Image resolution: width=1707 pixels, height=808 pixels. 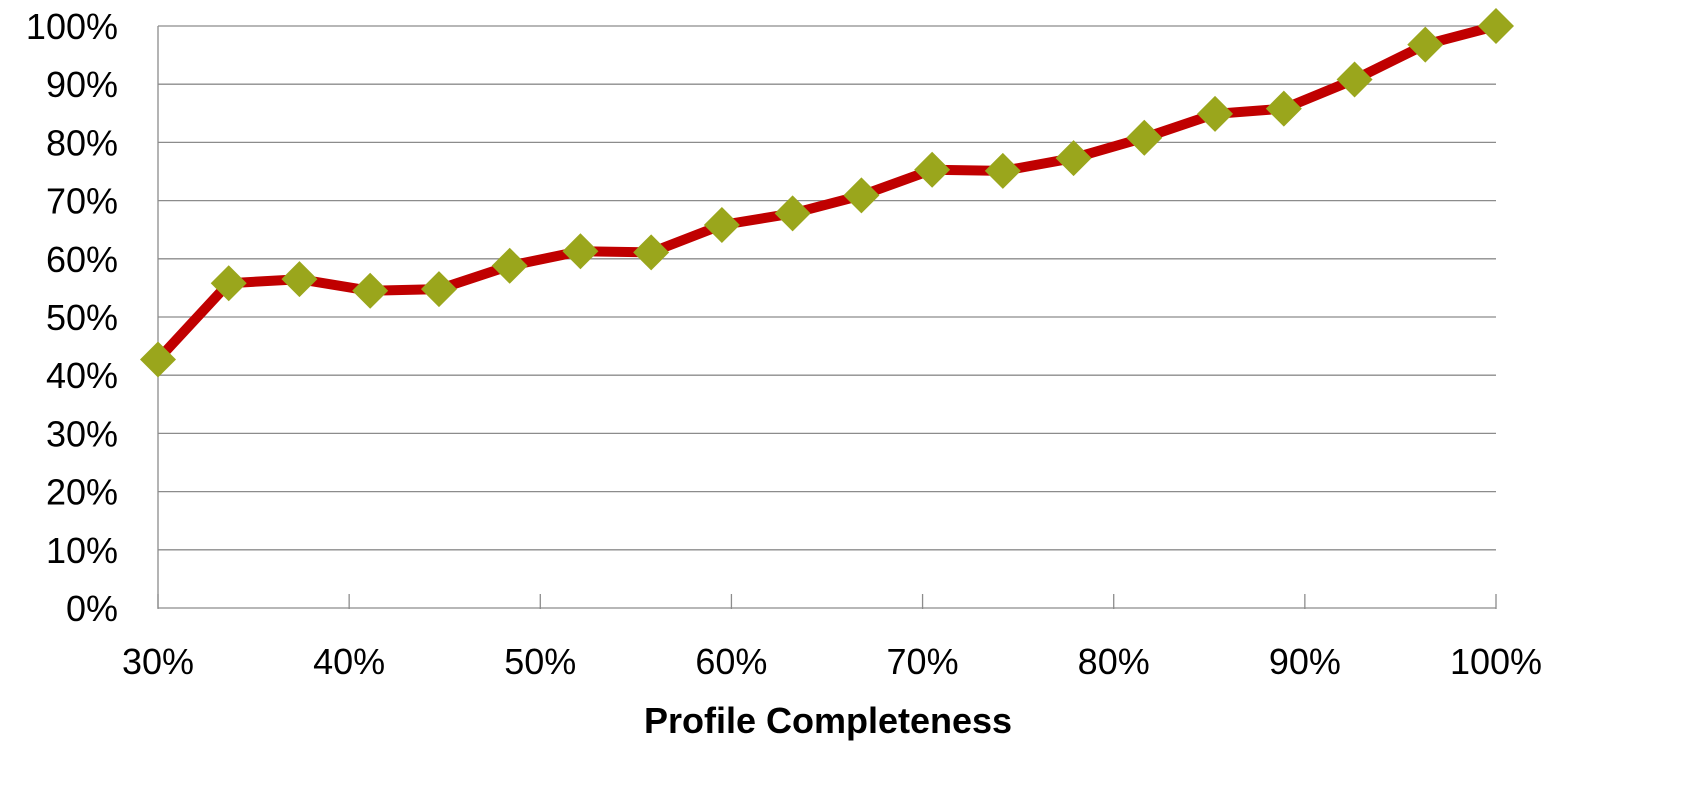 I want to click on x-tick-label: 30%, so click(x=158, y=661).